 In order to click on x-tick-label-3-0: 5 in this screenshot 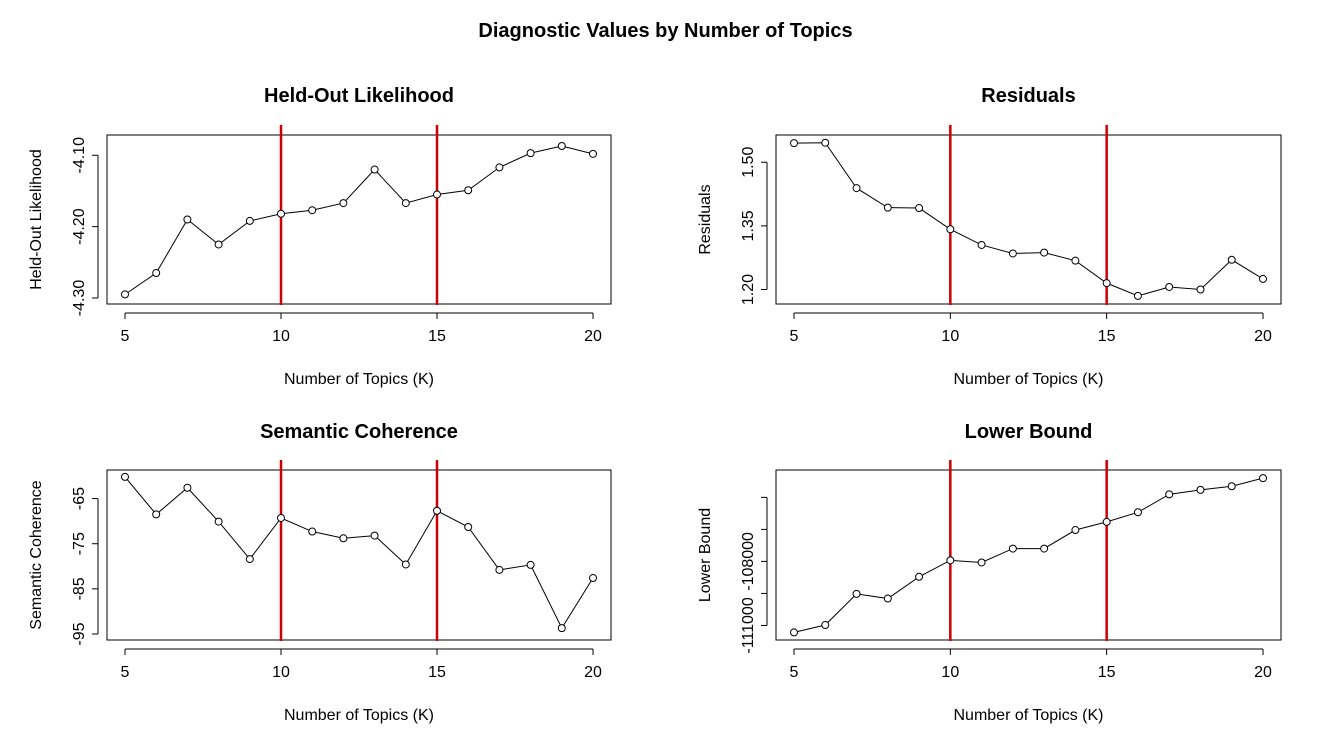, I will do `click(794, 672)`.